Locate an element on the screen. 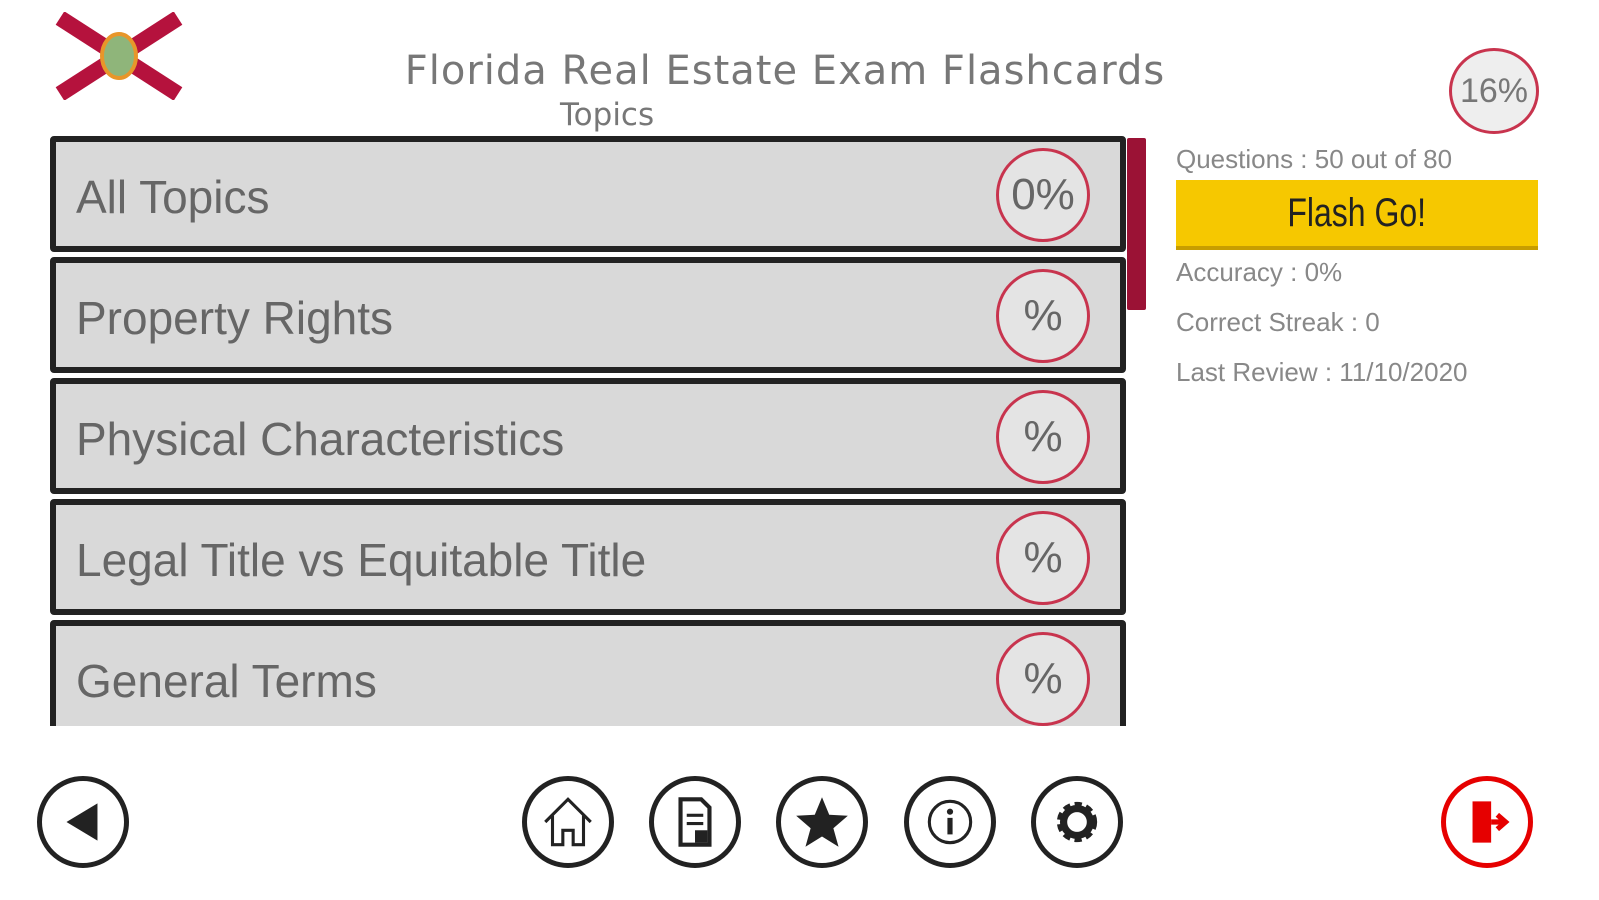 The height and width of the screenshot is (900, 1599). topic-row-legal-title: Legal Title vs Equitable Title% is located at coordinates (588, 557).